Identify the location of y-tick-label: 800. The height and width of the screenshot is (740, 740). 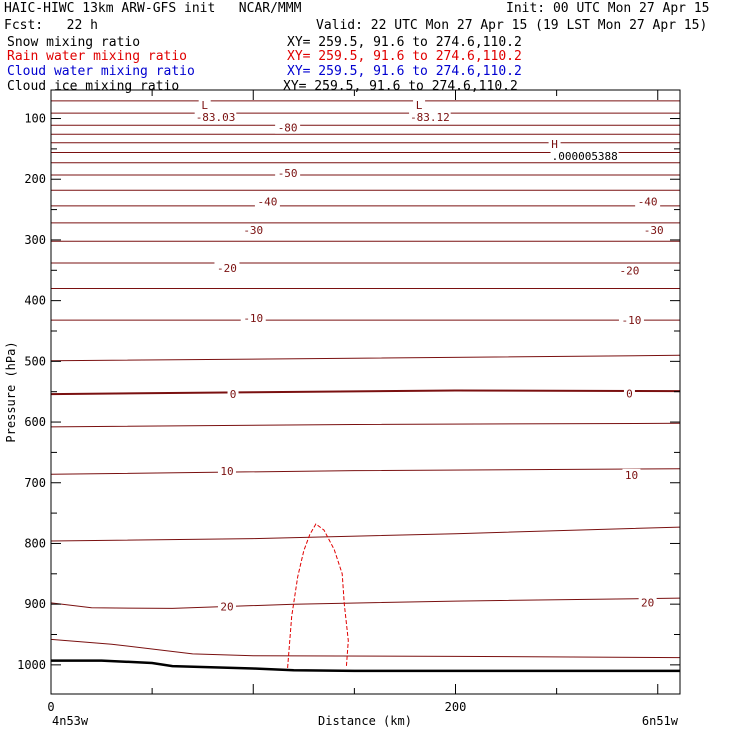
(35, 543).